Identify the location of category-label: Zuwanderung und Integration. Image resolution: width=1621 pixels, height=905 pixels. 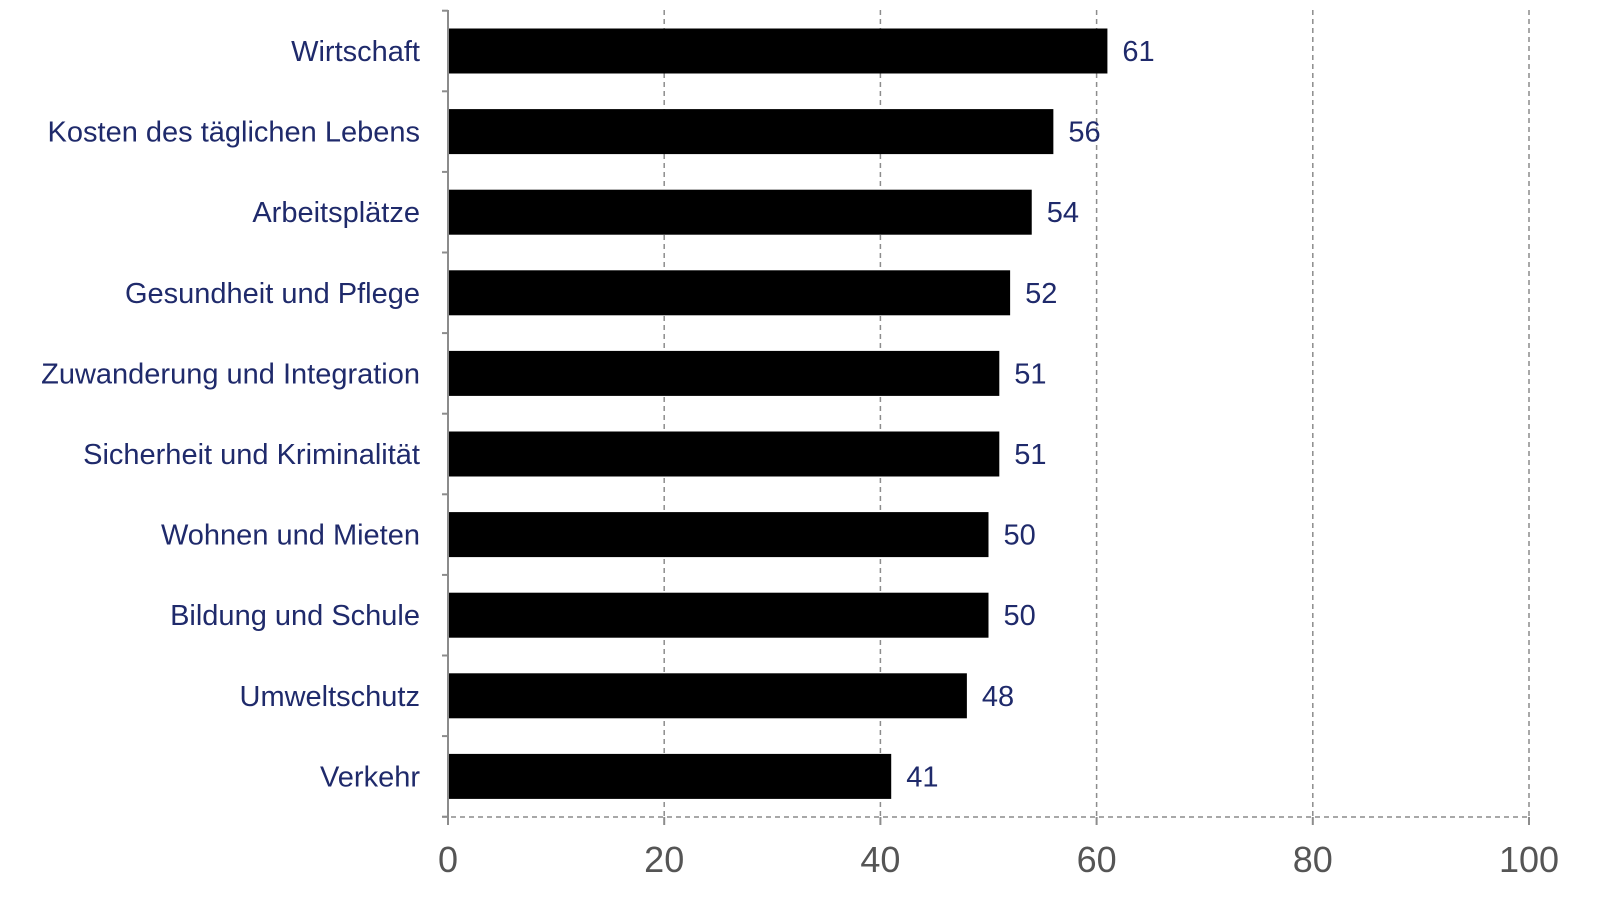
(230, 374).